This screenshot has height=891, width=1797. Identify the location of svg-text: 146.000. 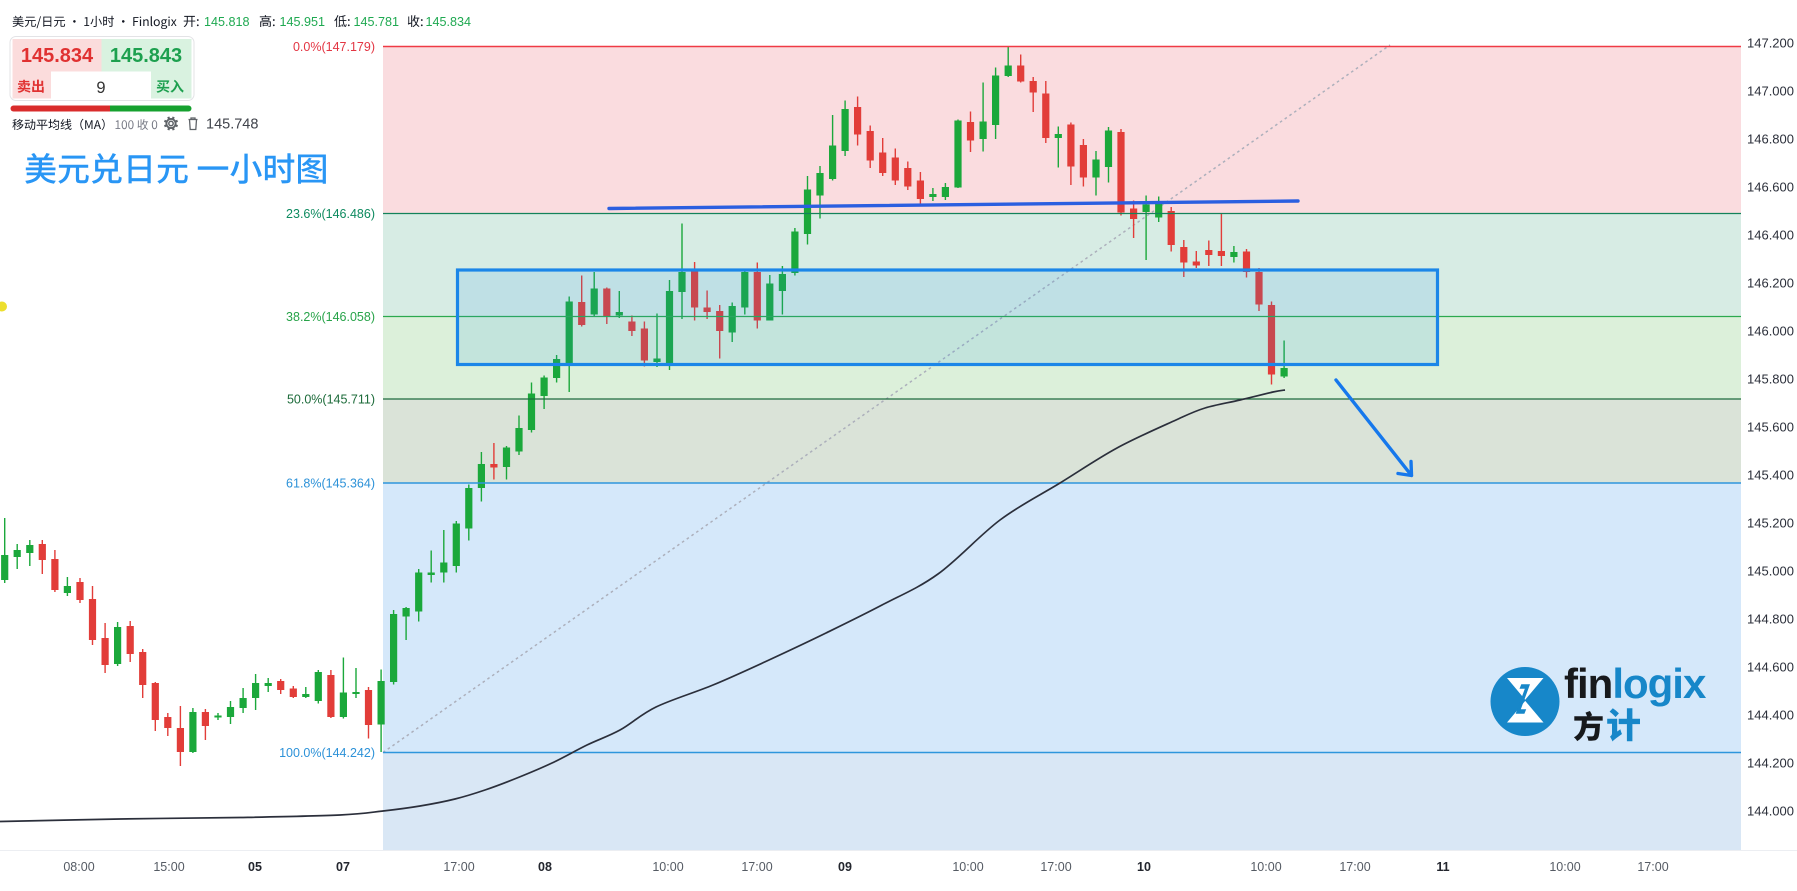
(1770, 331).